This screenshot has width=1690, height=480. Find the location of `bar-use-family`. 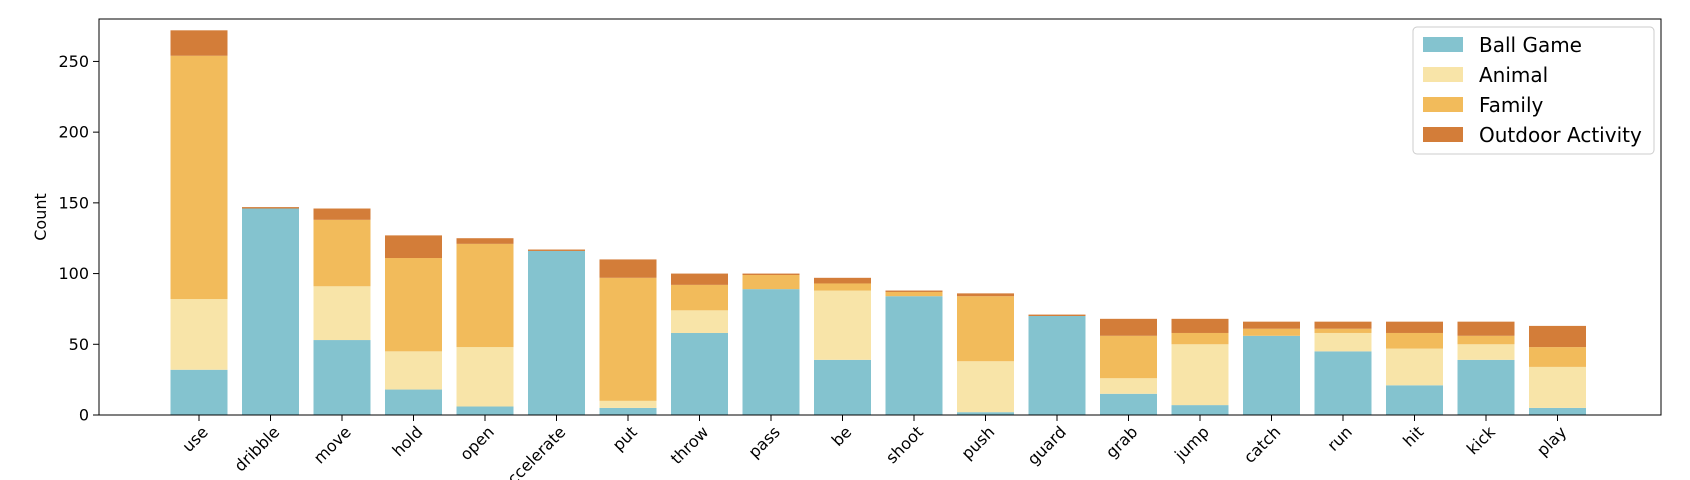

bar-use-family is located at coordinates (199, 177).